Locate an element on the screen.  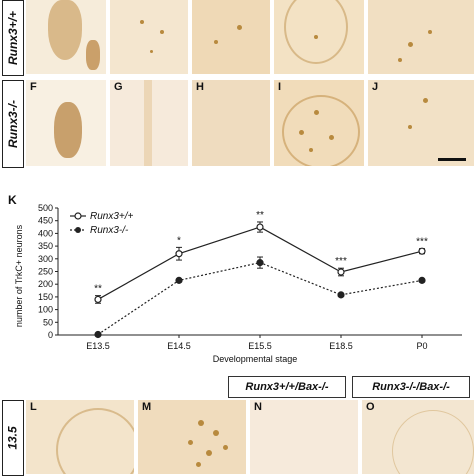
micrograph-panel-N: N is located at coordinates (304, 437).